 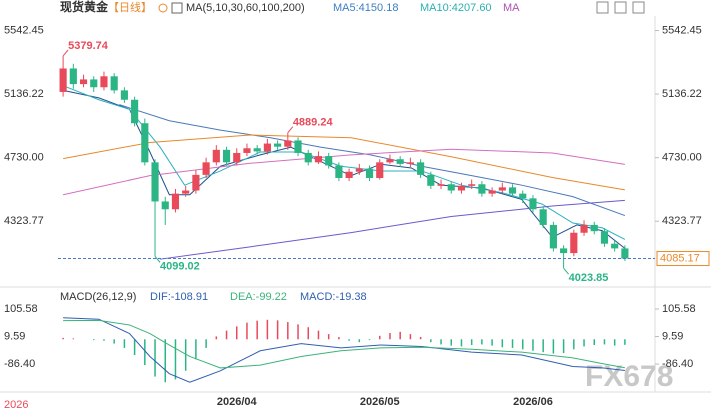 What do you see at coordinates (24, 221) in the screenshot?
I see `y-tick-label: 4323.77` at bounding box center [24, 221].